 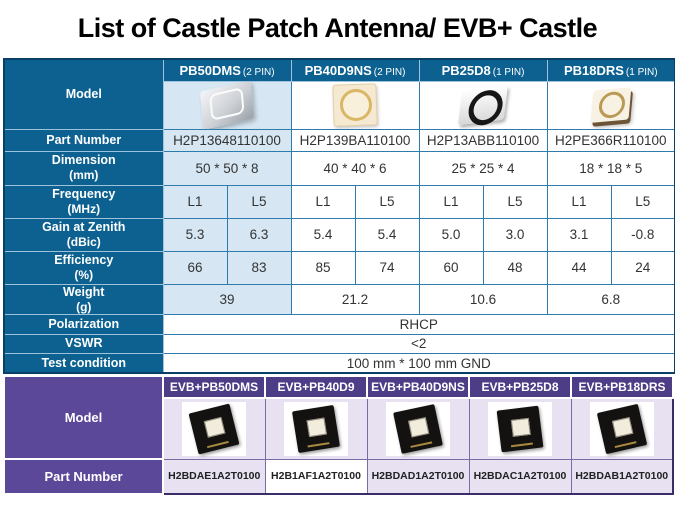 What do you see at coordinates (227, 140) in the screenshot?
I see `part-number-value: H2P13648110100` at bounding box center [227, 140].